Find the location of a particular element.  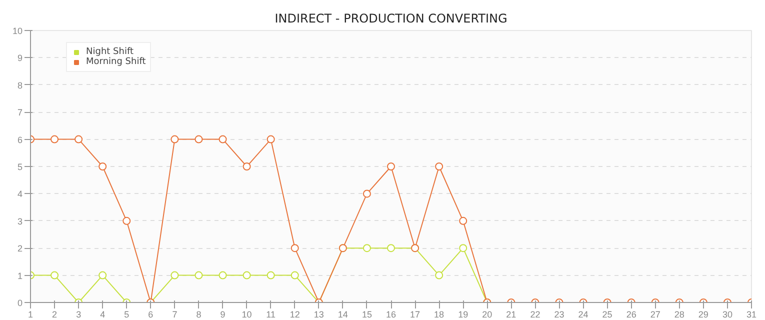

x-tick-label: 3 is located at coordinates (79, 315).